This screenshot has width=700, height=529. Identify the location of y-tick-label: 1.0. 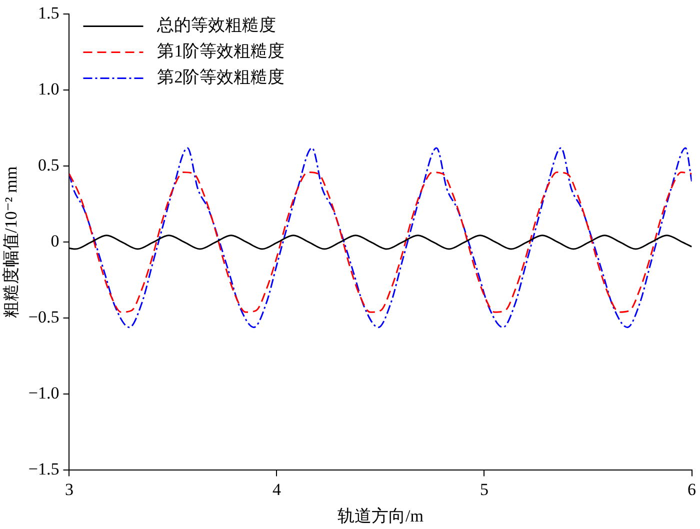
(49, 89).